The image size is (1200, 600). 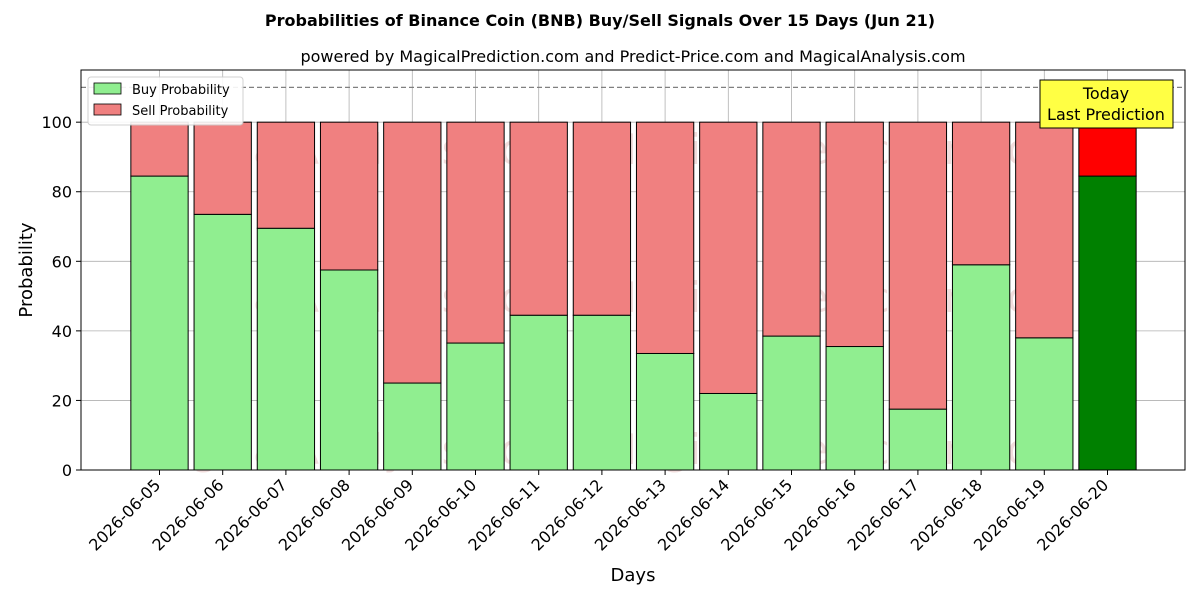 What do you see at coordinates (61, 296) in the screenshot?
I see `y-axis: 0 20 40 60 80 100` at bounding box center [61, 296].